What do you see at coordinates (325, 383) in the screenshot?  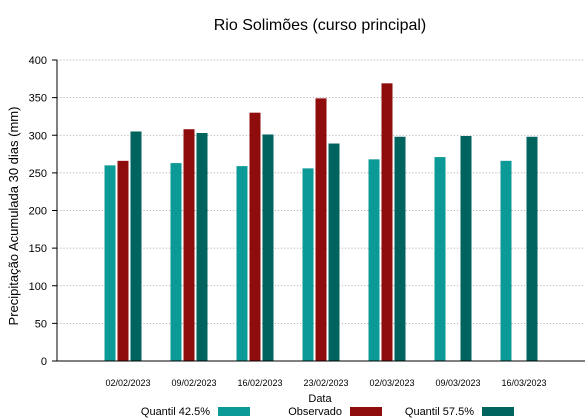 I see `x-tick-label: 23/02/2023` at bounding box center [325, 383].